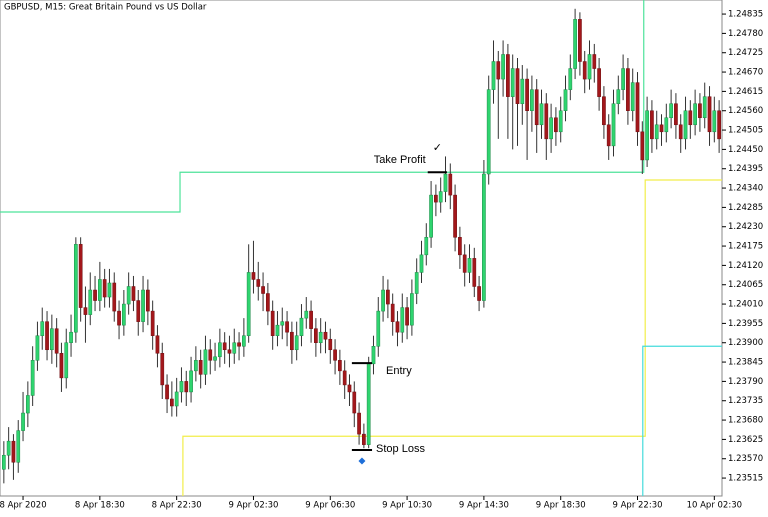  Describe the element at coordinates (745, 189) in the screenshot. I see `y-tick-label: 1.24340` at that location.